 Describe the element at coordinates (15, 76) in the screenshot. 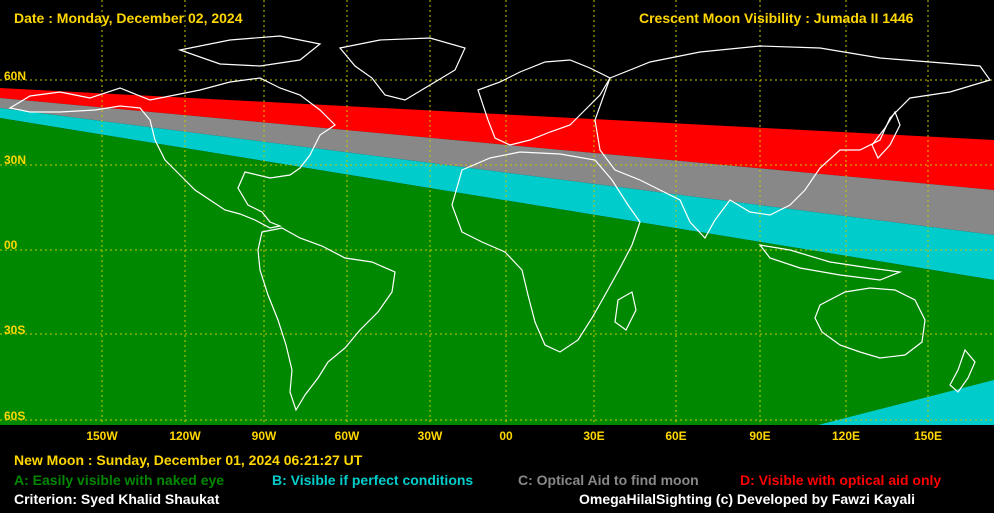

I see `lat-label-60n: 60N` at that location.